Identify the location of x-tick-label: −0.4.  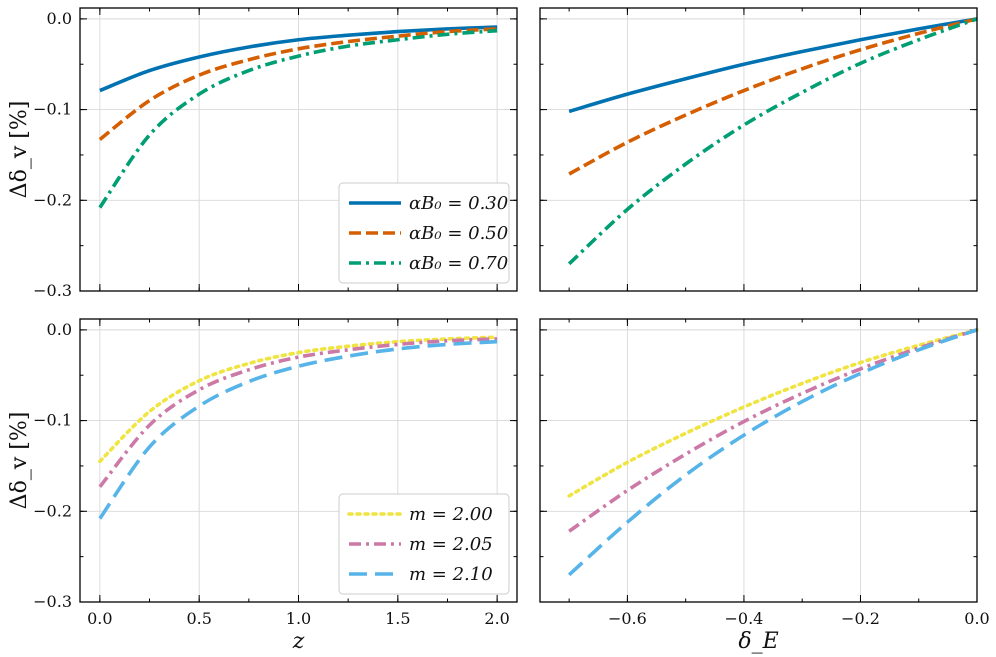
(744, 618).